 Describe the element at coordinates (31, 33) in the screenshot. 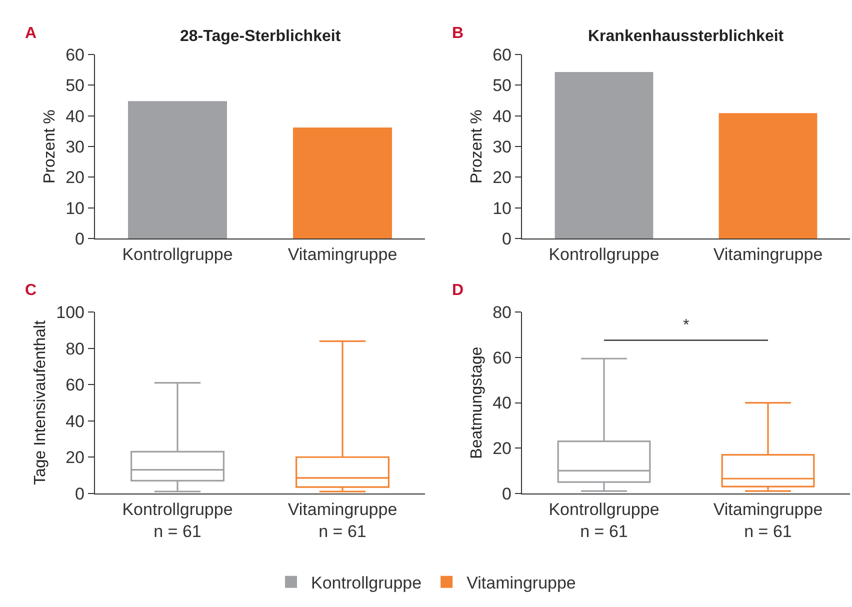

I see `text: A` at that location.